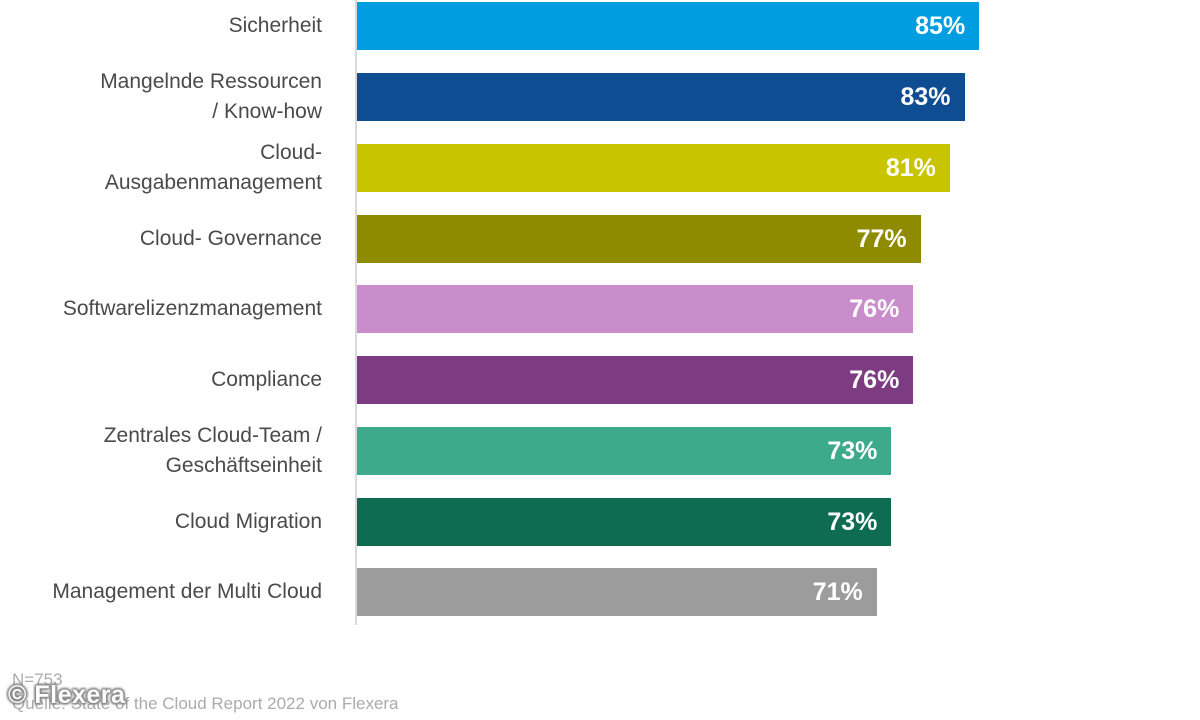 The height and width of the screenshot is (720, 1200). Describe the element at coordinates (192, 309) in the screenshot. I see `category-label: Softwarelizenzmanagement` at that location.